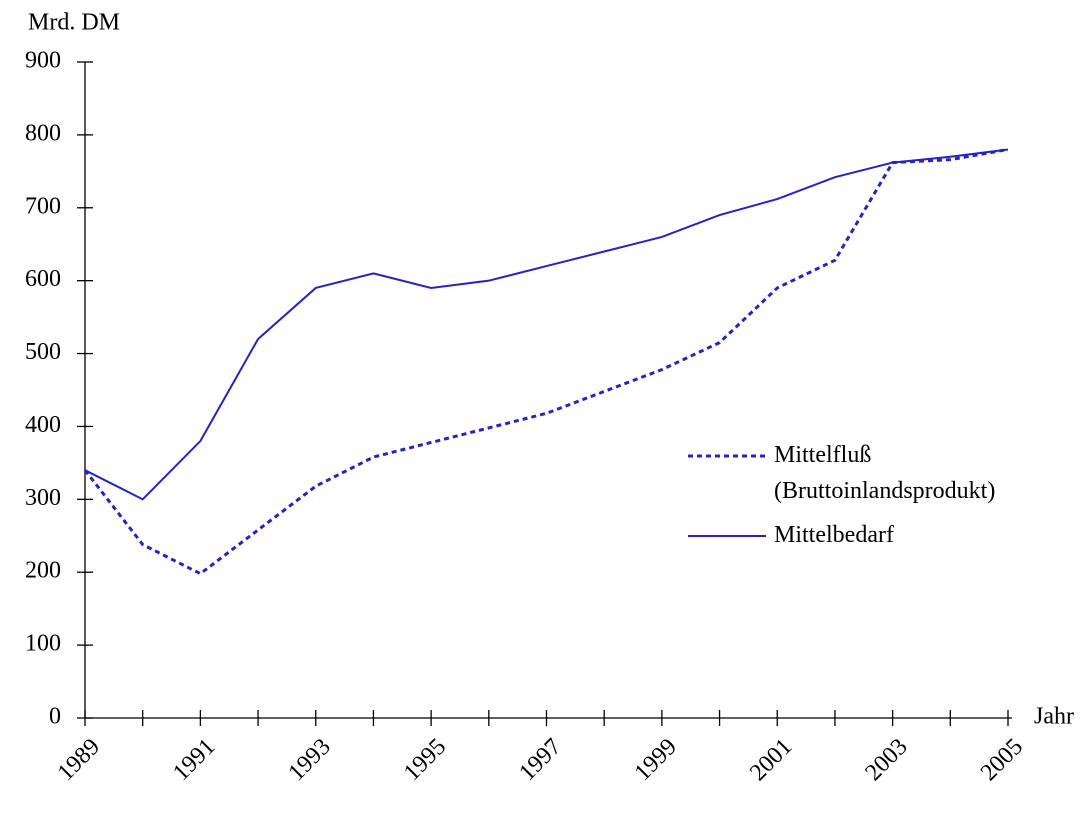 The width and height of the screenshot is (1090, 819). What do you see at coordinates (43, 644) in the screenshot?
I see `y-tick-label: 100` at bounding box center [43, 644].